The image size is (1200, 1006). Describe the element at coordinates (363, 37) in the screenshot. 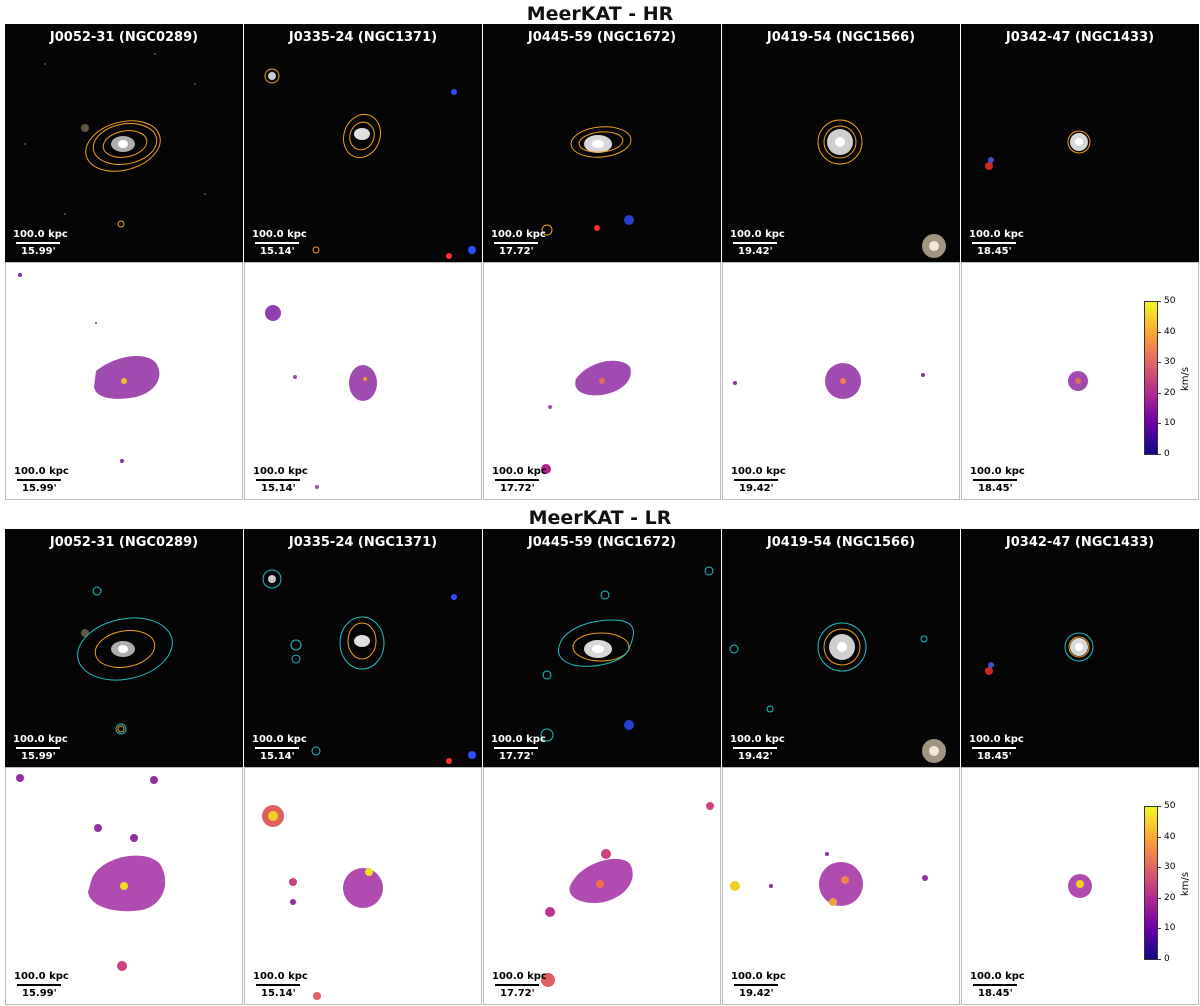

I see `panel-title: J0335-24 (NGC1371)` at that location.